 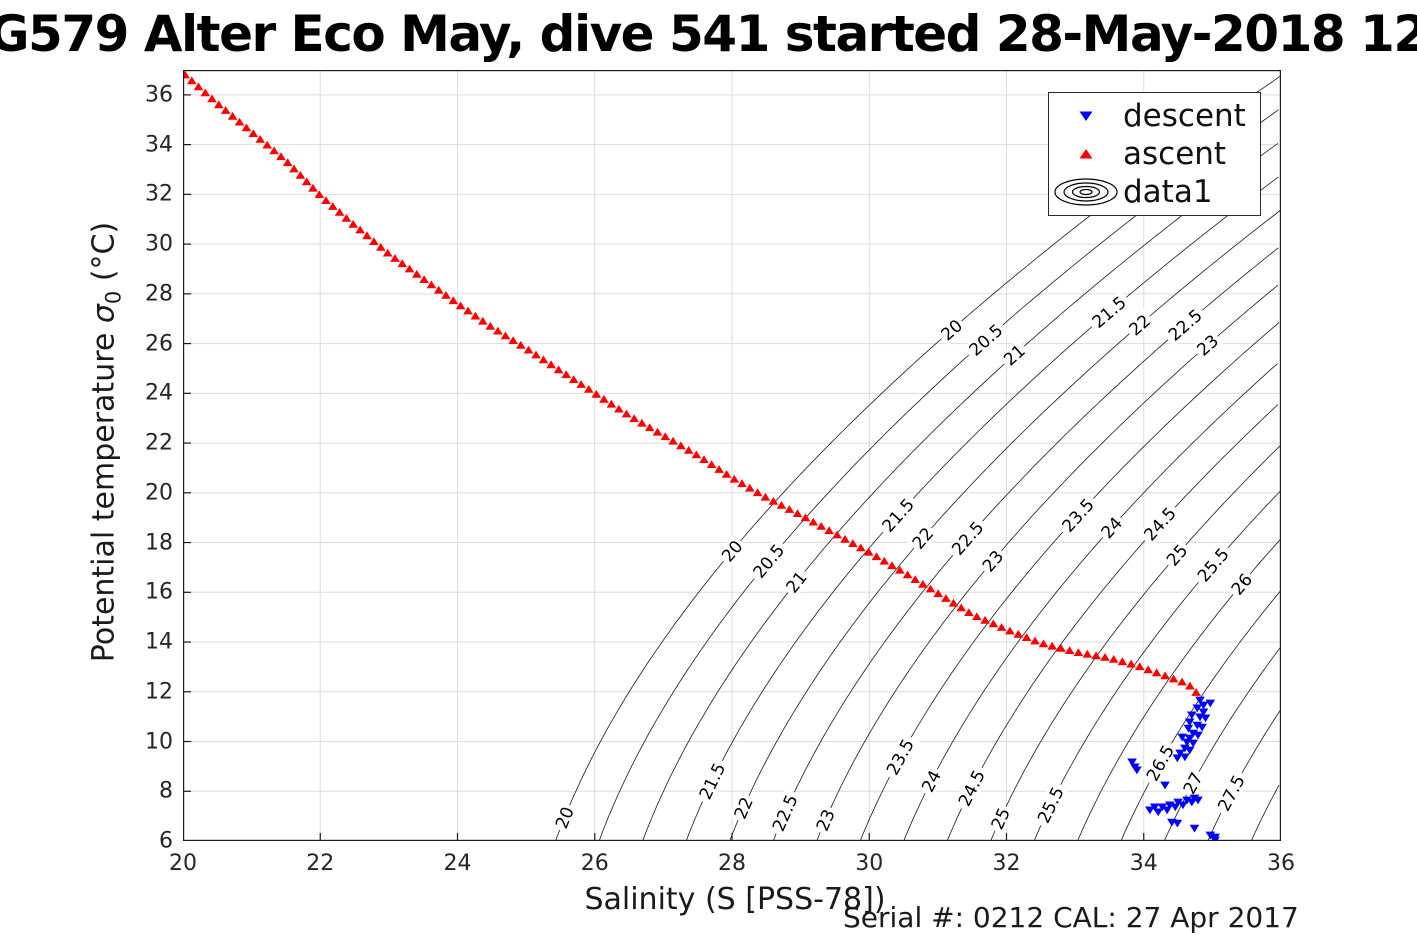 I want to click on y-tick-label: 14, so click(x=159, y=642).